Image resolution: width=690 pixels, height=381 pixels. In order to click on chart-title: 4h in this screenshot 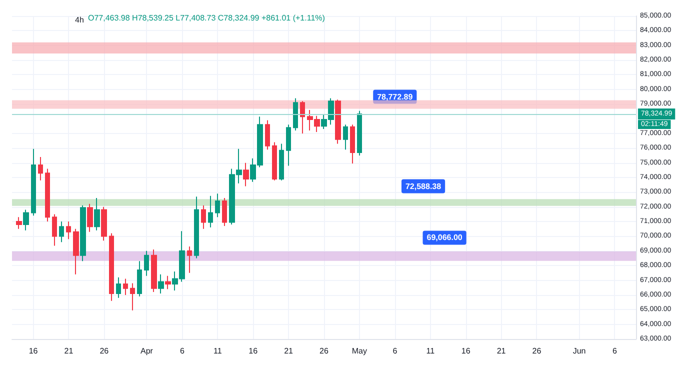, I will do `click(79, 20)`.